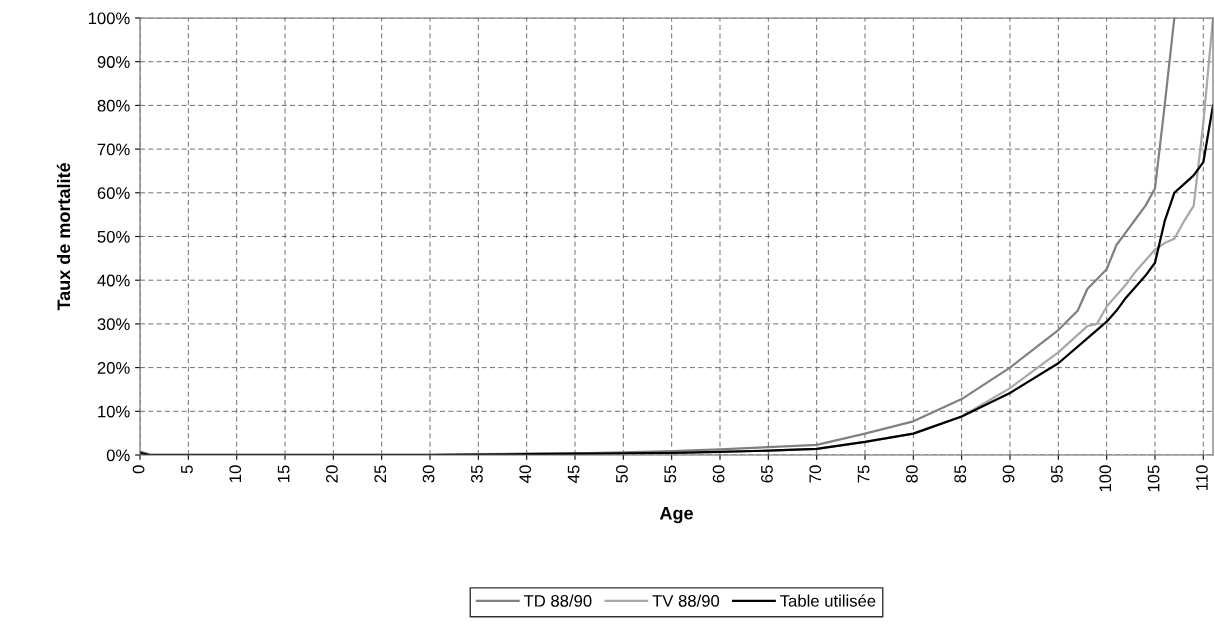  What do you see at coordinates (113, 324) in the screenshot?
I see `y-tick-label: 30%` at bounding box center [113, 324].